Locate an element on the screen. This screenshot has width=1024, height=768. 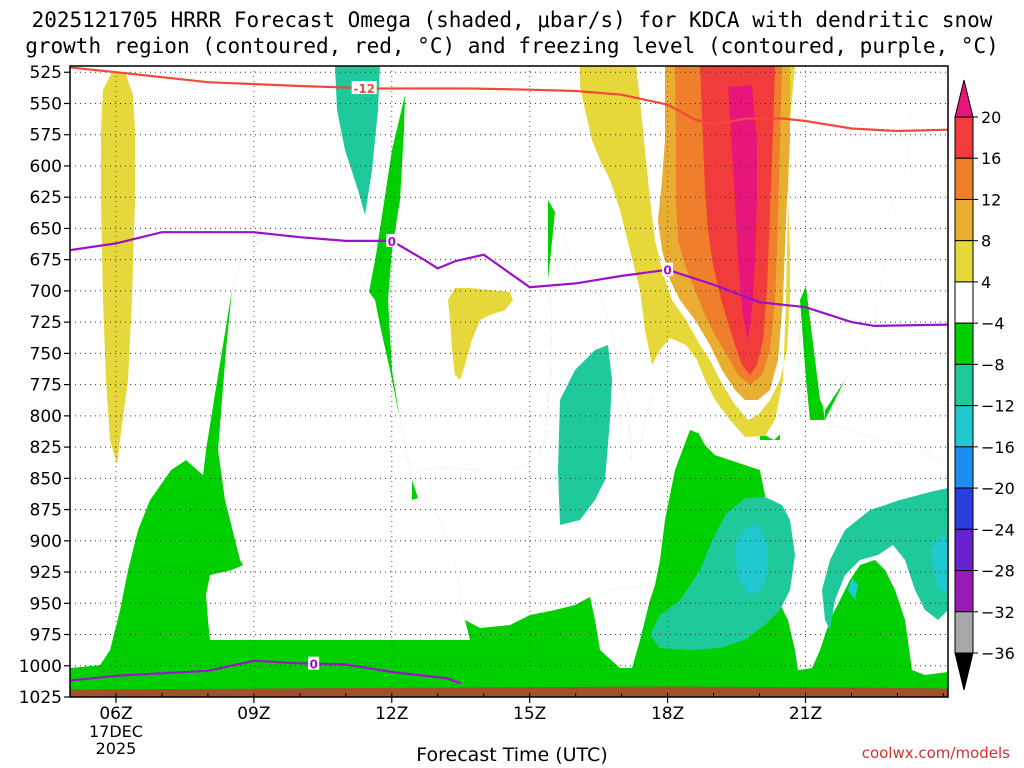
colorbar-label-8: −16 is located at coordinates (998, 447).